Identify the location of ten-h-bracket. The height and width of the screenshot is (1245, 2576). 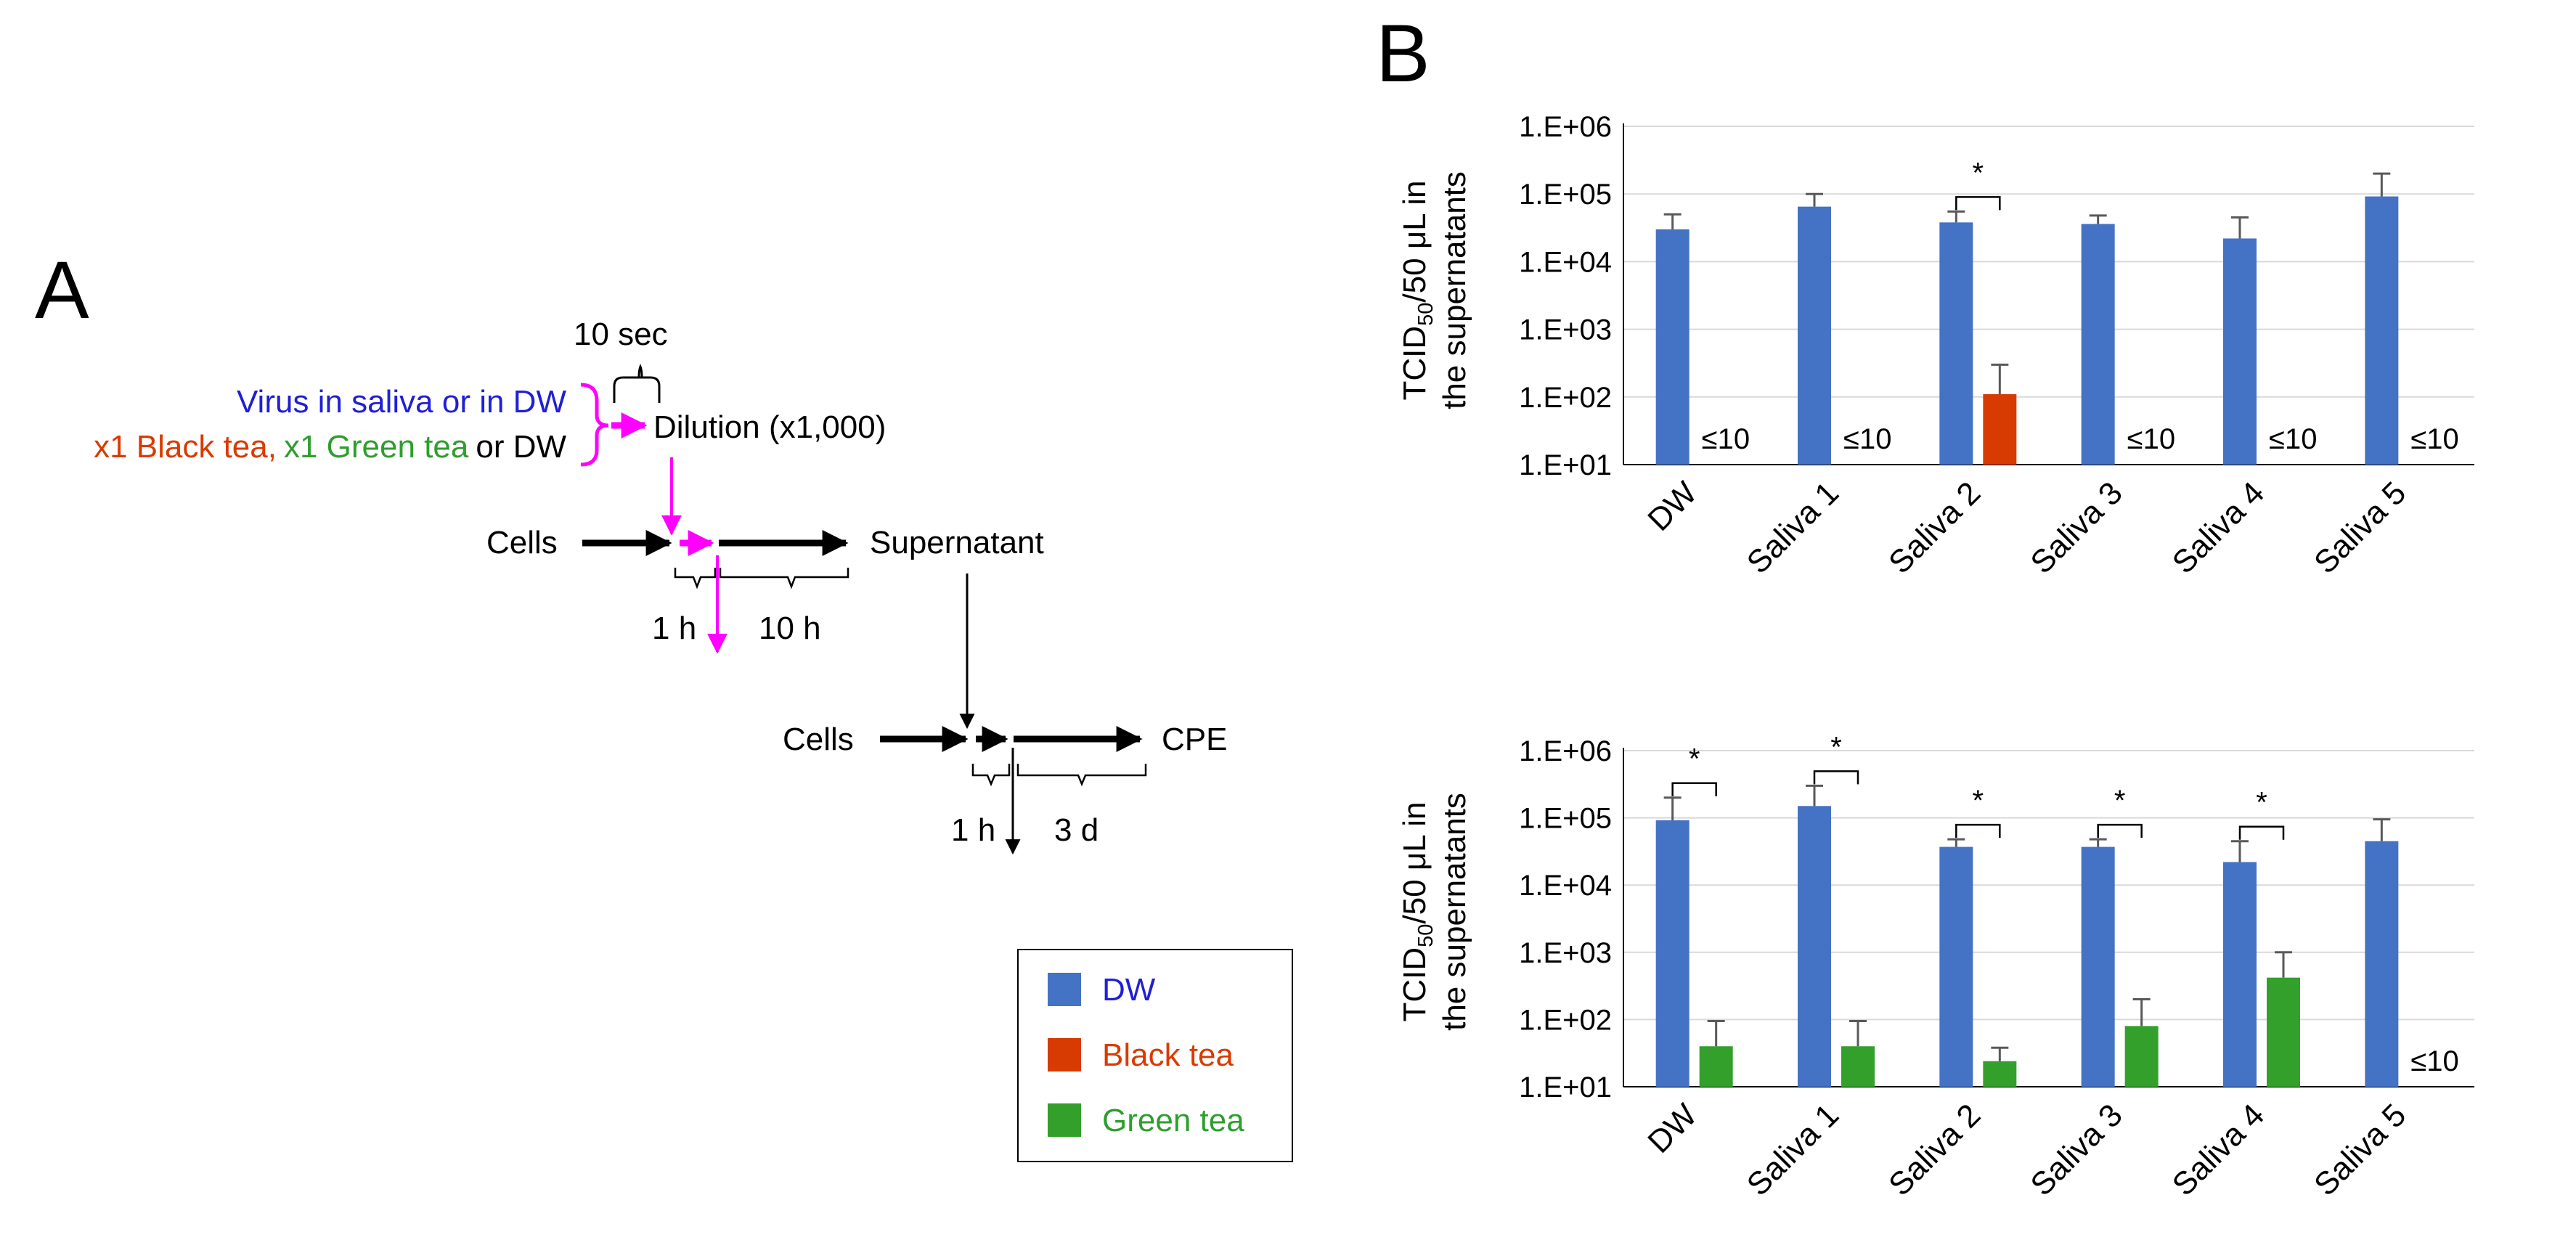
(784, 578).